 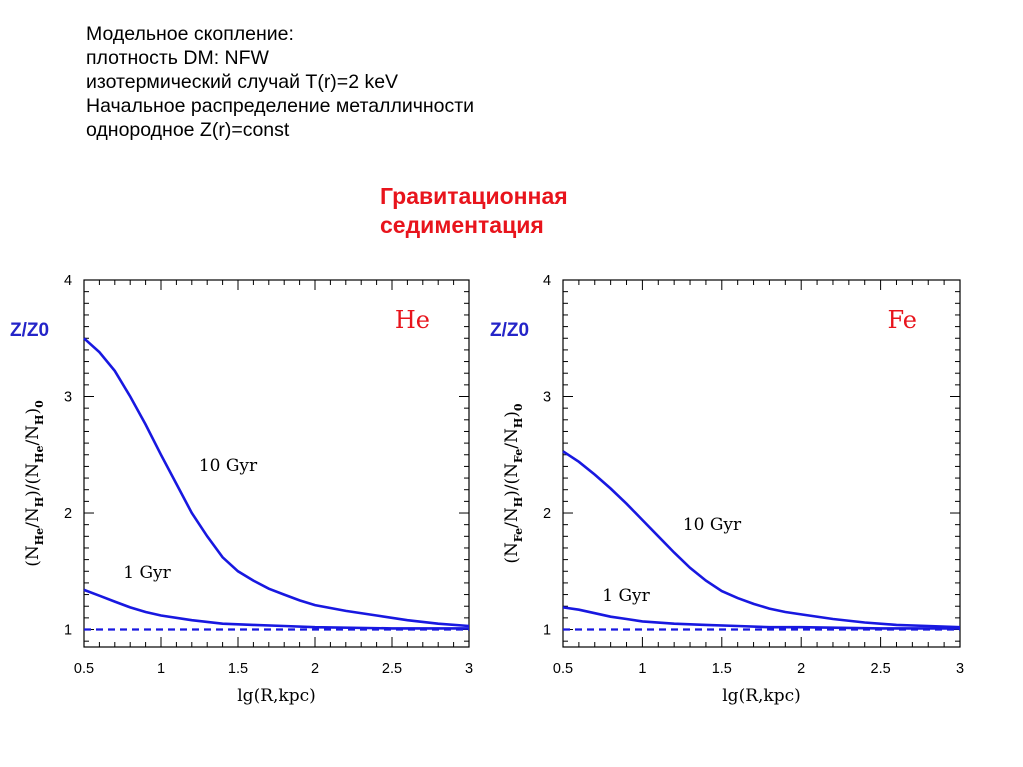 I want to click on intro-line: однородное Z(r)=const, so click(x=188, y=130).